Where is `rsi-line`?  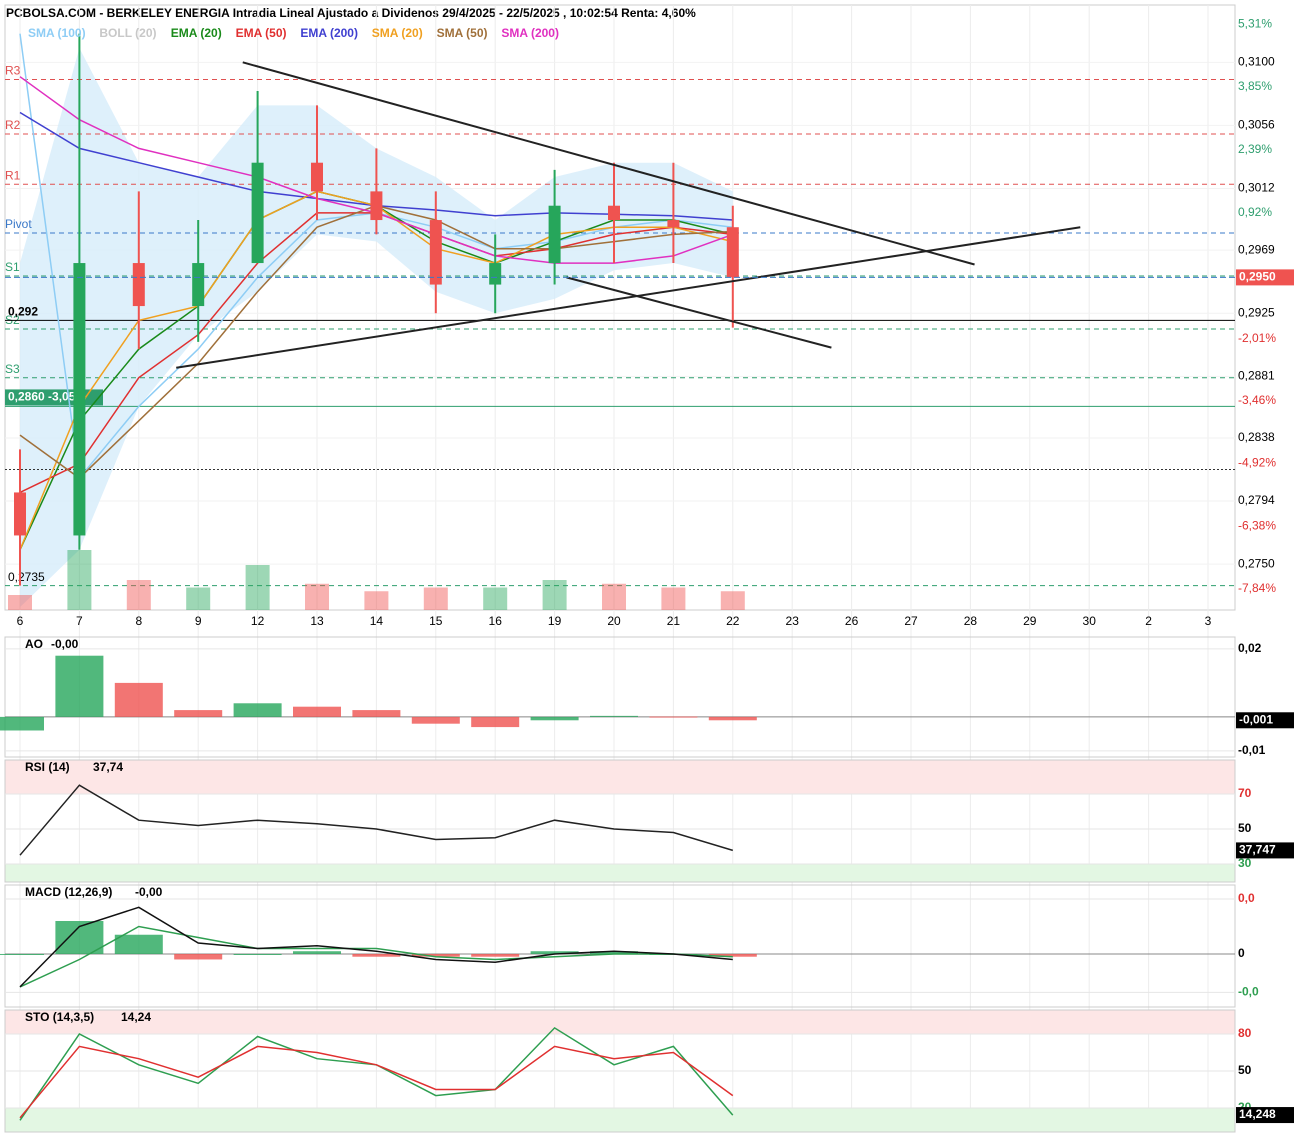 rsi-line is located at coordinates (376, 820).